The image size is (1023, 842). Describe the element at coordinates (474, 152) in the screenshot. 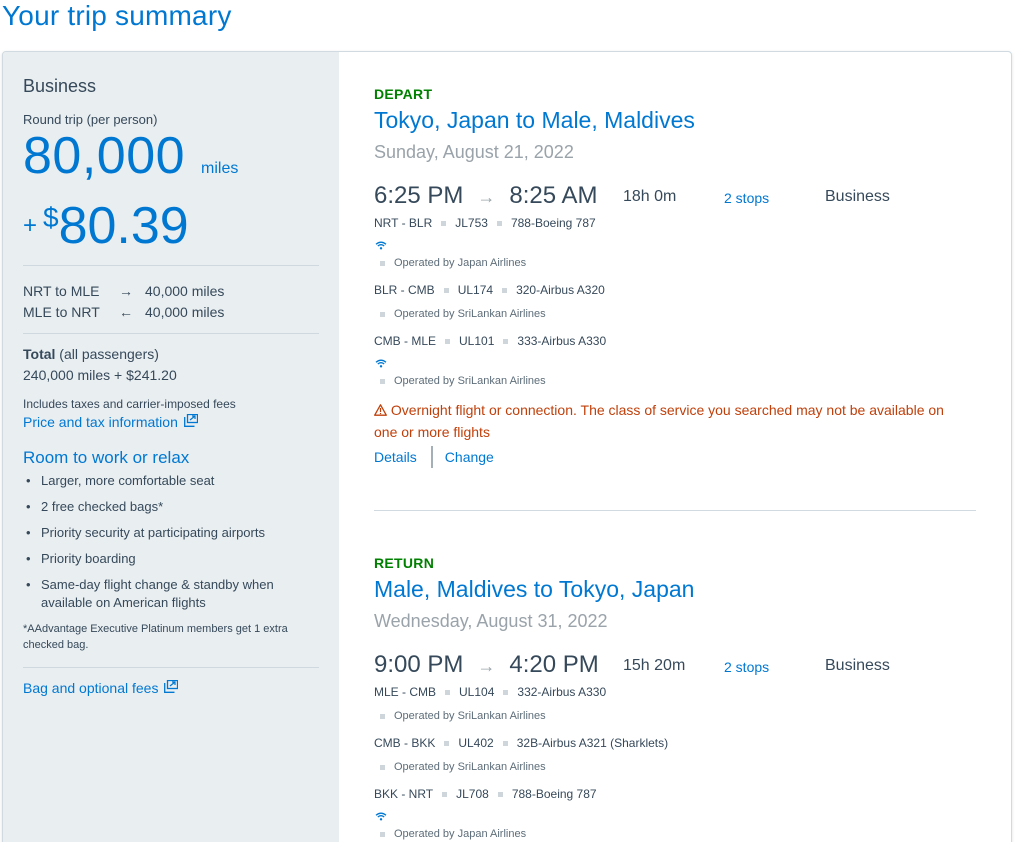

I see `depart-date: Sunday, August 21, 2022` at that location.